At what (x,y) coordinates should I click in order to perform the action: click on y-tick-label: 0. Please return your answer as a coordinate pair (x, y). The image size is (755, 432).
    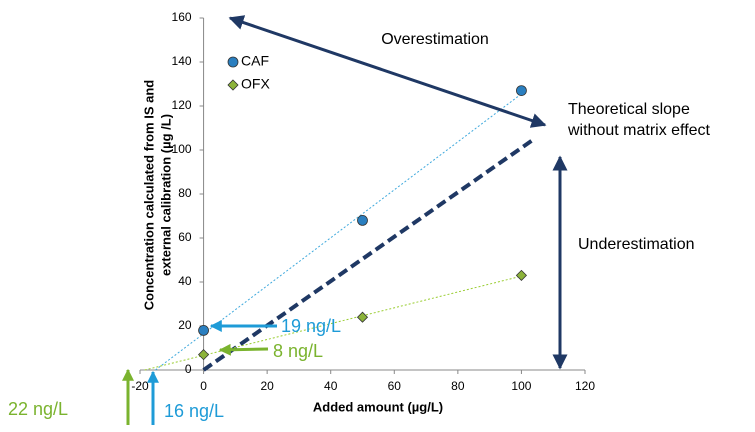
    Looking at the image, I should click on (188, 369).